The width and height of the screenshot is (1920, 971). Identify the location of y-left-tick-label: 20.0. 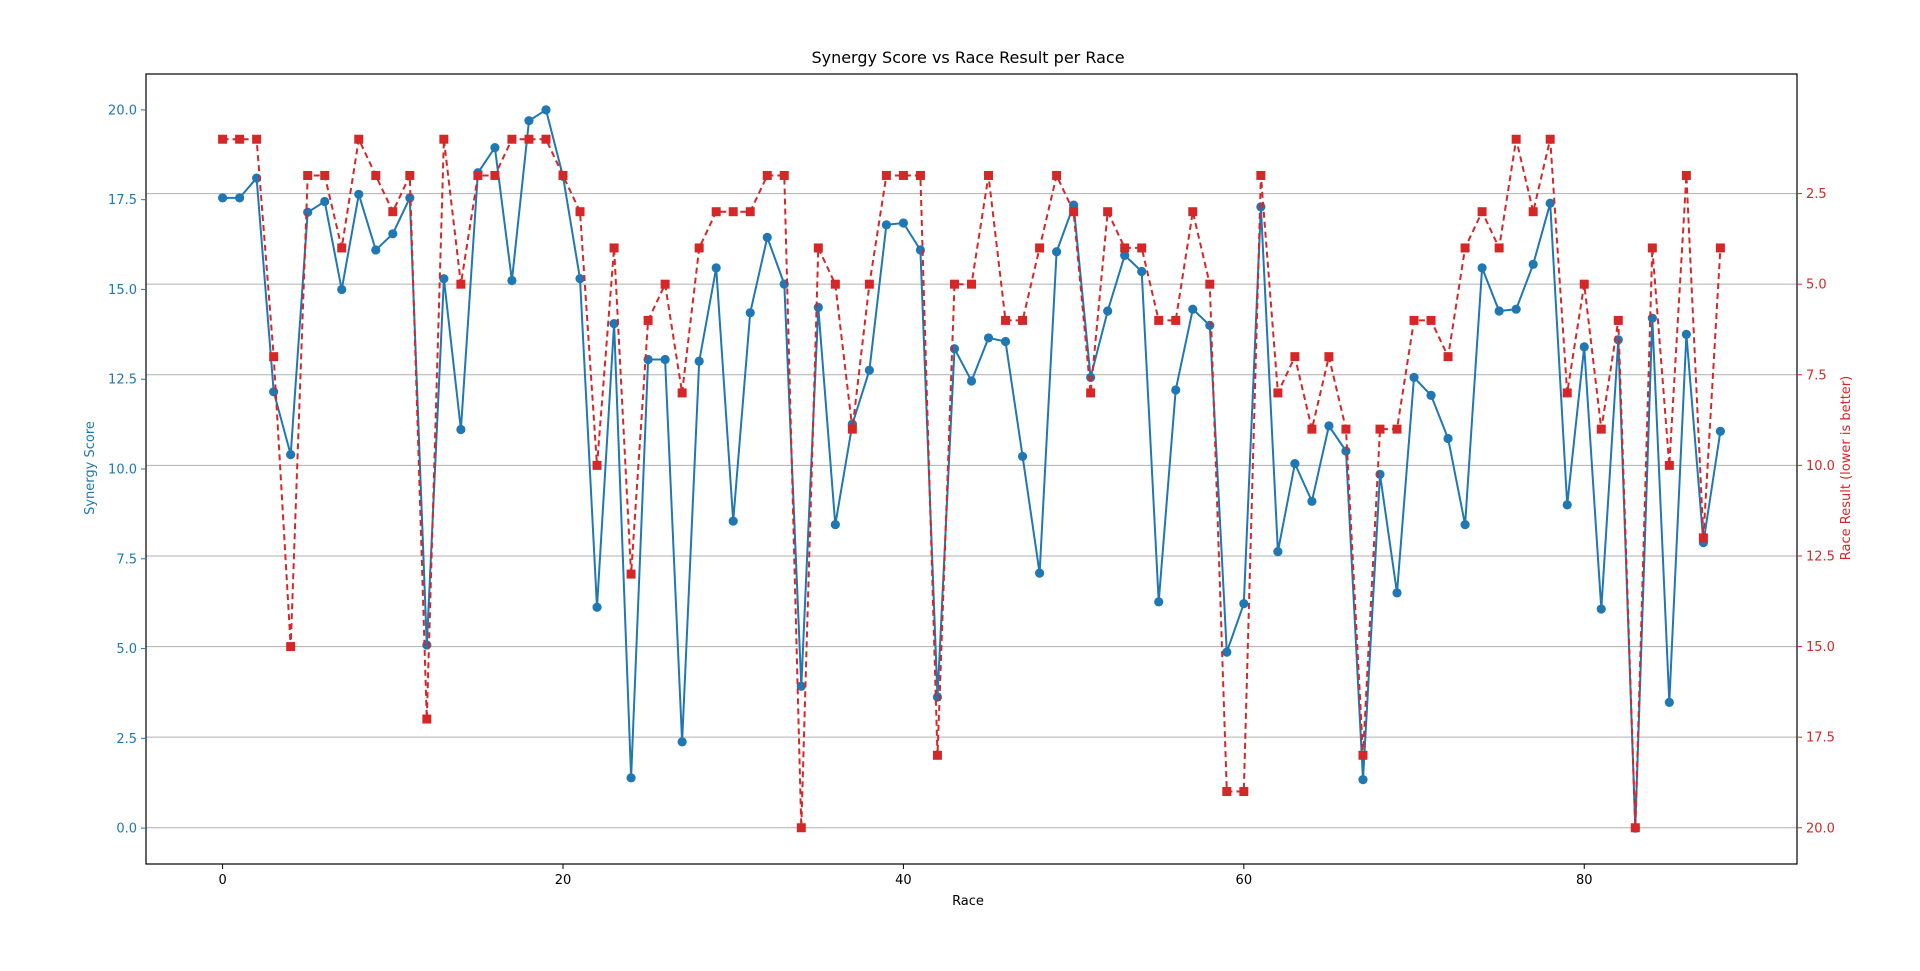
(122, 110).